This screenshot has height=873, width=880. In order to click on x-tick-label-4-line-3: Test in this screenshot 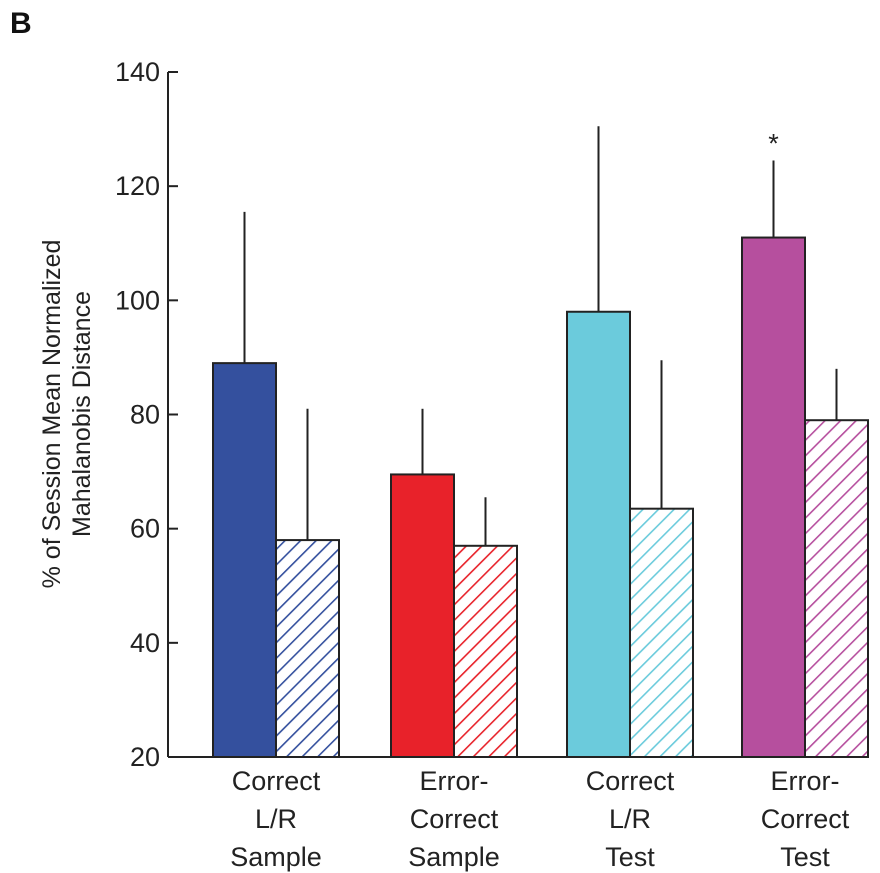, I will do `click(805, 857)`.